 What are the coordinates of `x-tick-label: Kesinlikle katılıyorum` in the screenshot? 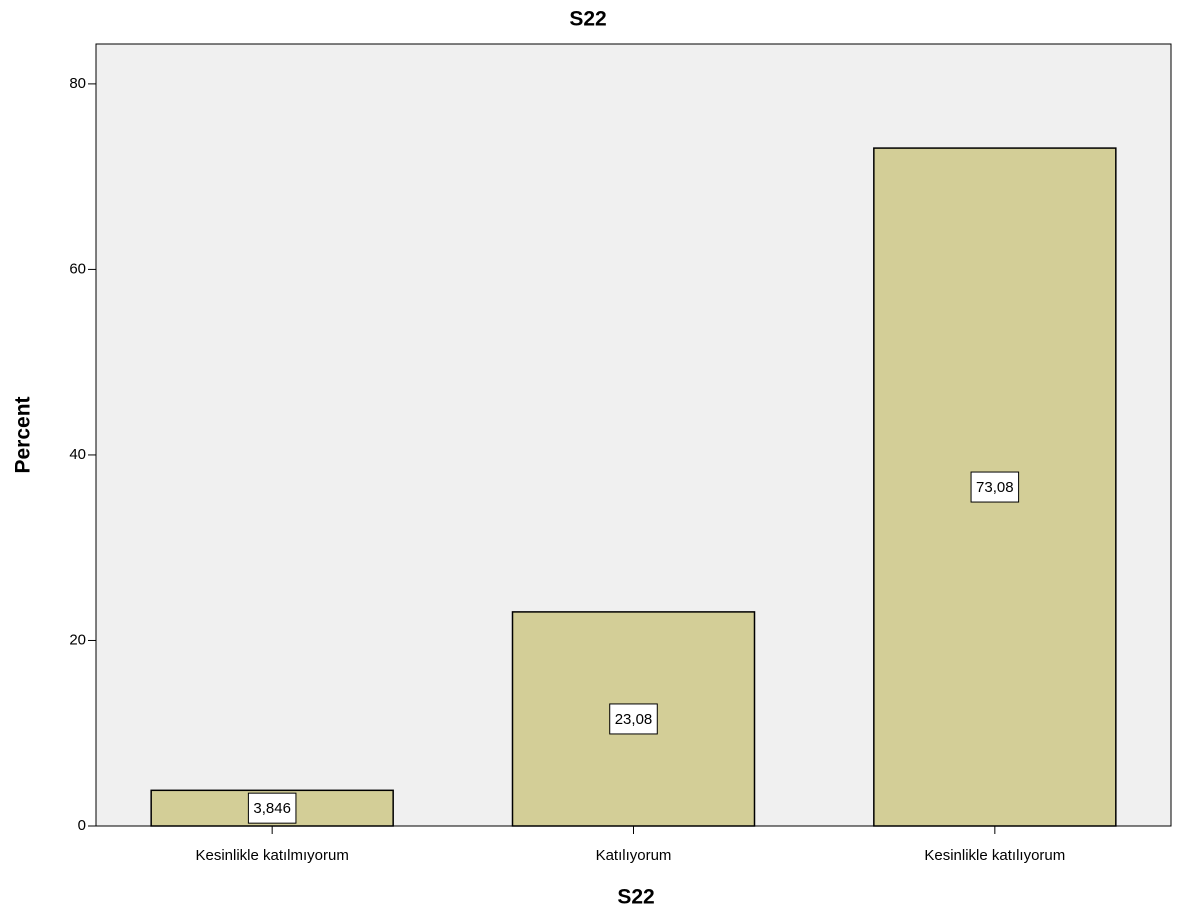 It's located at (994, 855).